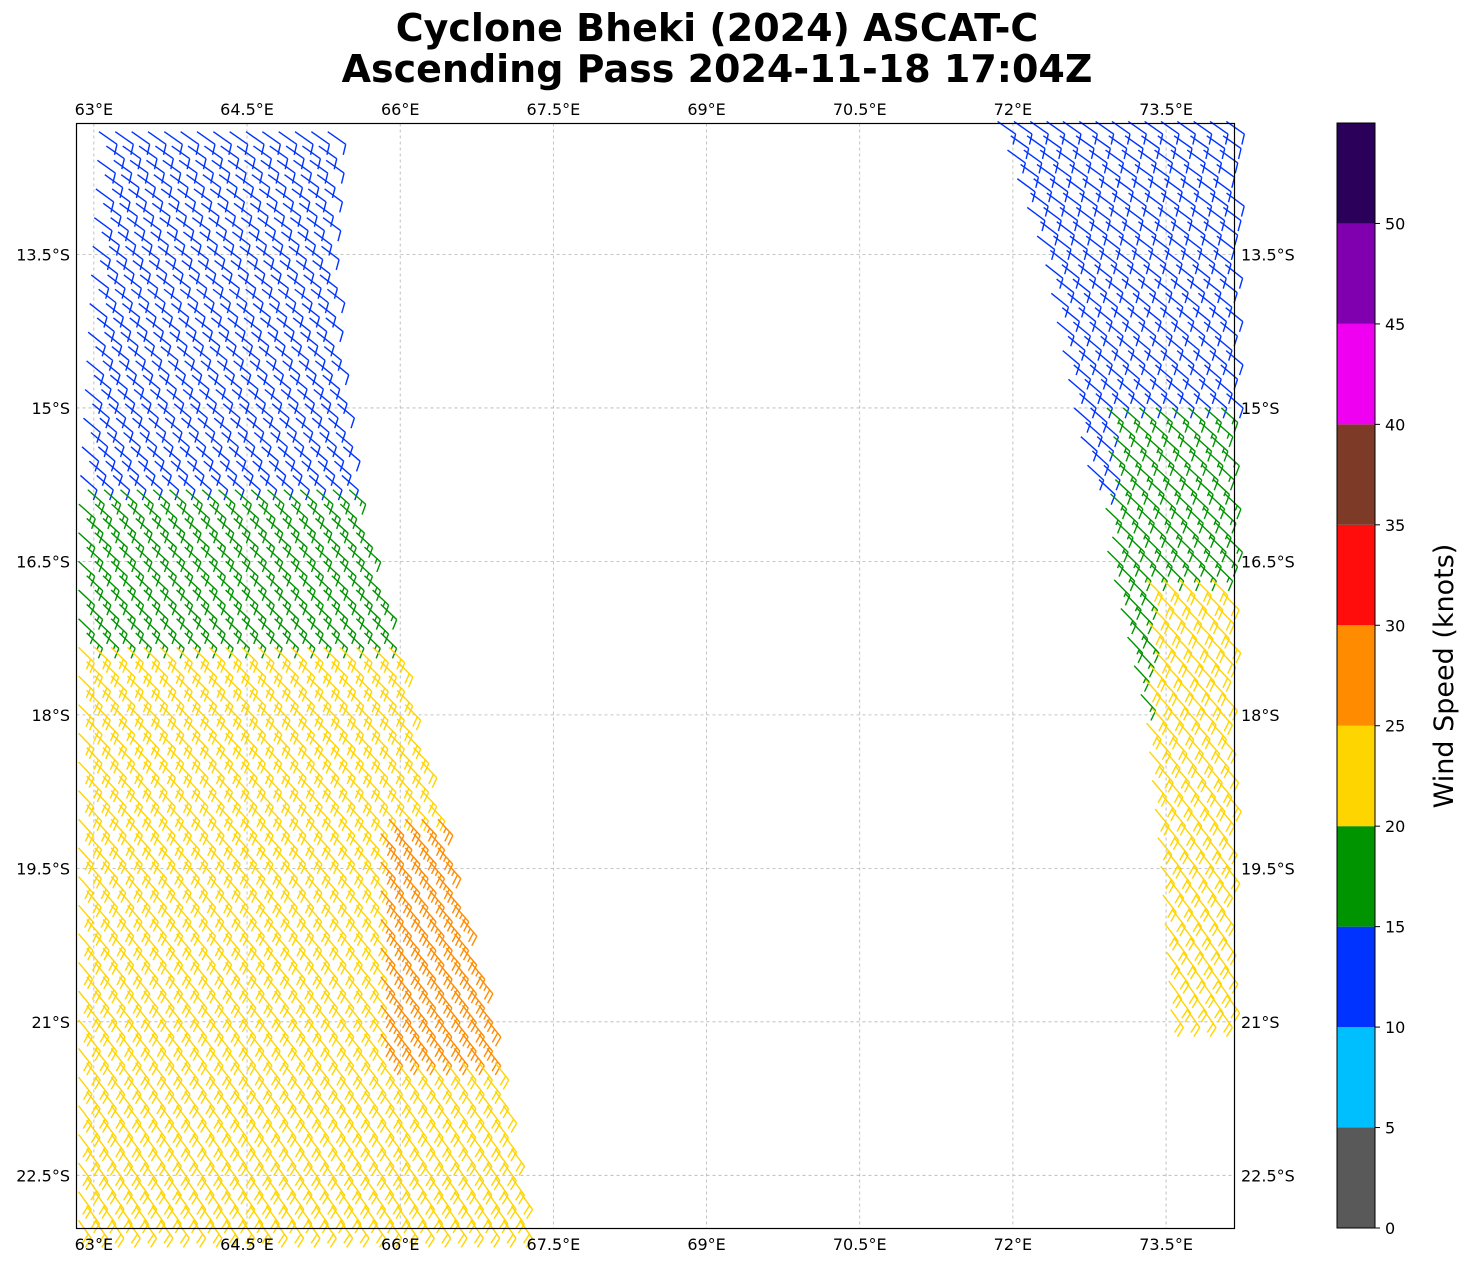 The height and width of the screenshot is (1264, 1474). I want to click on x-tick-label-bottom: 73.5°E, so click(1166, 1244).